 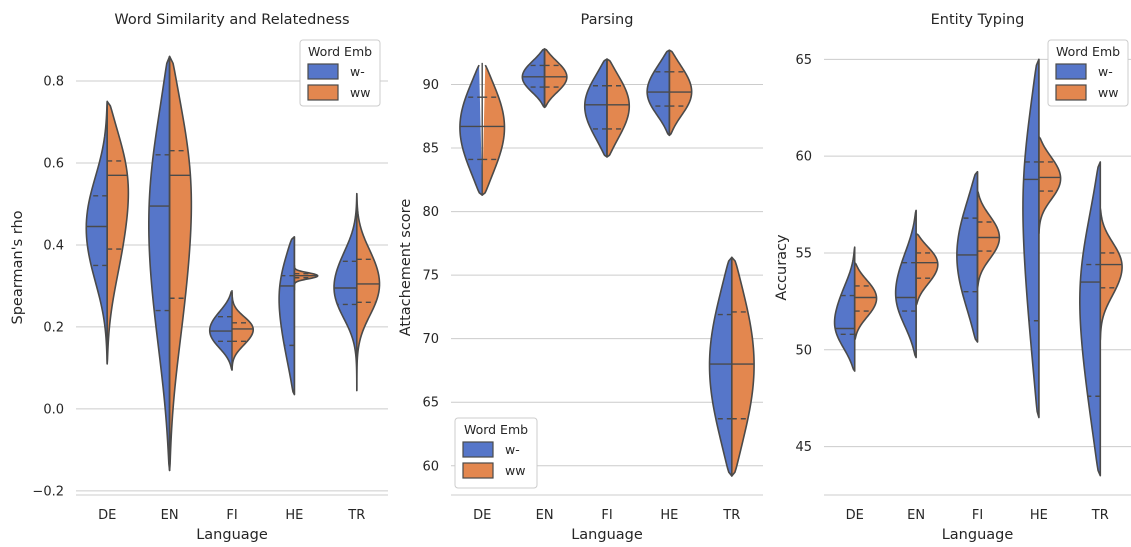 What do you see at coordinates (803, 350) in the screenshot?
I see `y-tick-label: 50` at bounding box center [803, 350].